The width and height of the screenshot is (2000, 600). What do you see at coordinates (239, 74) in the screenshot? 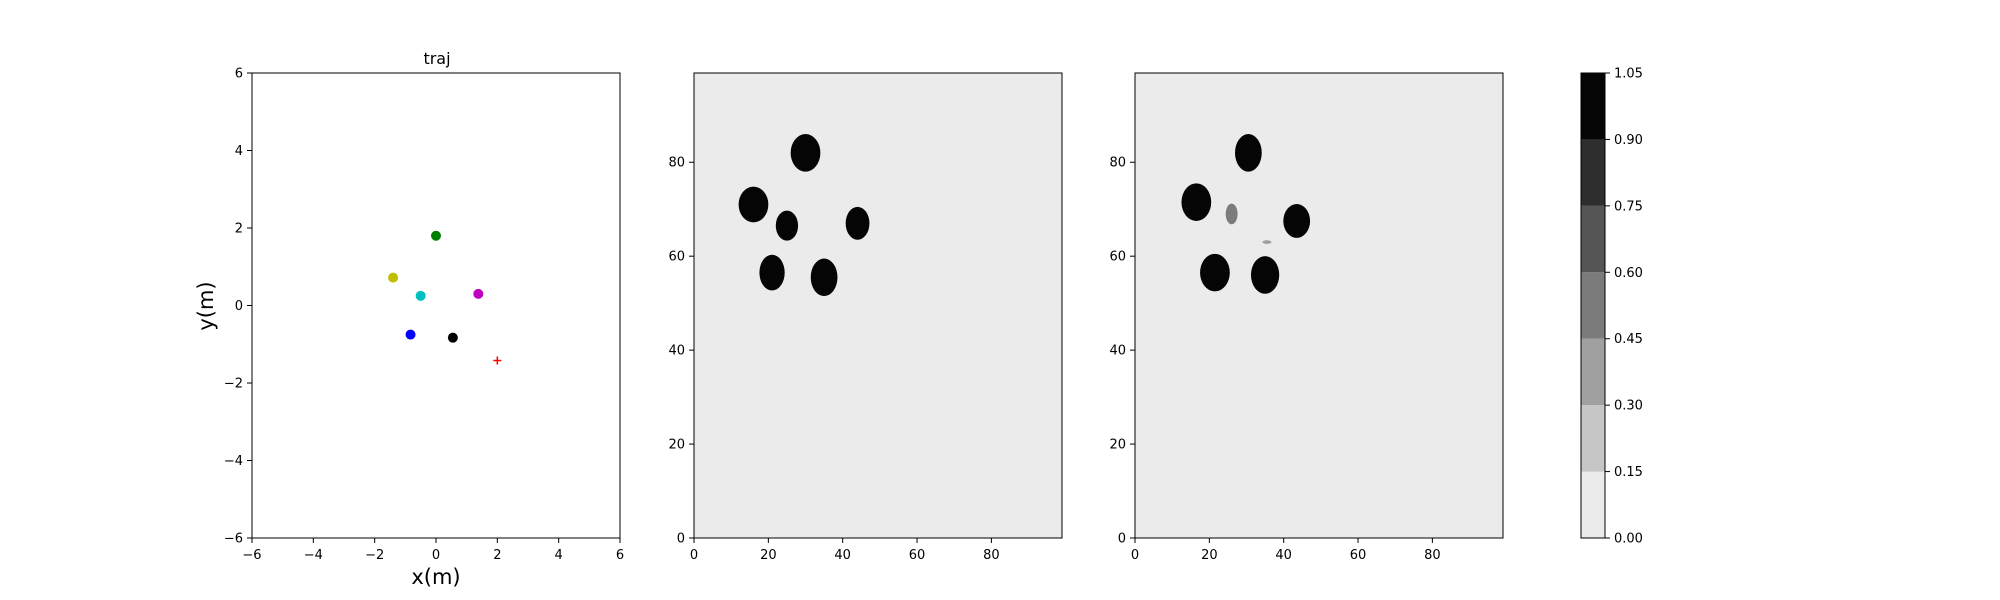
I see `y-tick-label: 6` at bounding box center [239, 74].